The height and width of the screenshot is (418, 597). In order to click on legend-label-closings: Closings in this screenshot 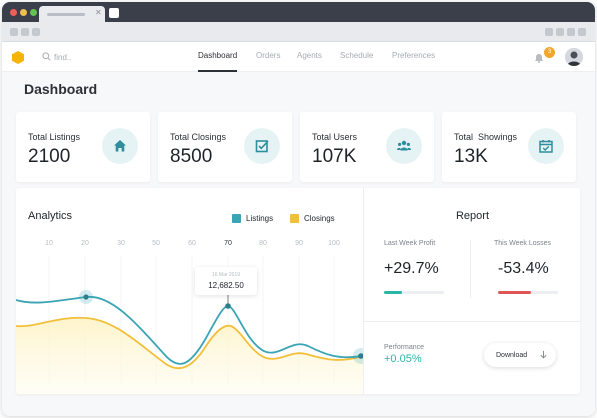, I will do `click(319, 218)`.